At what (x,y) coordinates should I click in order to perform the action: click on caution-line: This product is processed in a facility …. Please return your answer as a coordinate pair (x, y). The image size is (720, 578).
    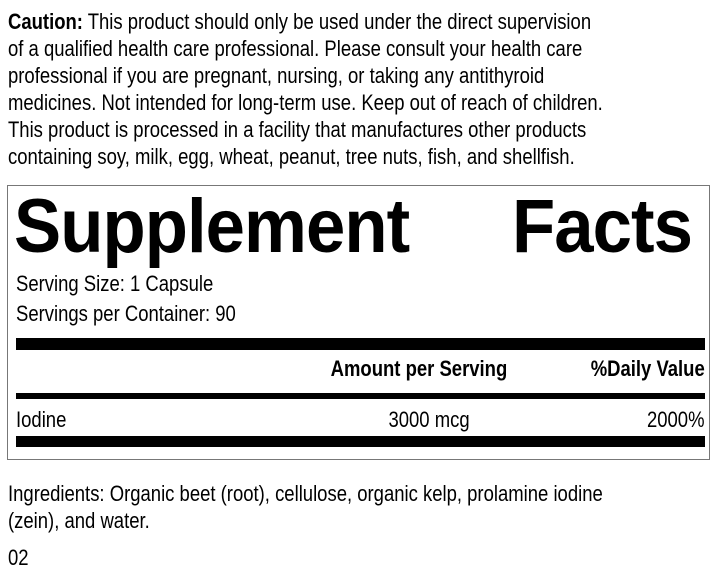
    Looking at the image, I should click on (297, 129).